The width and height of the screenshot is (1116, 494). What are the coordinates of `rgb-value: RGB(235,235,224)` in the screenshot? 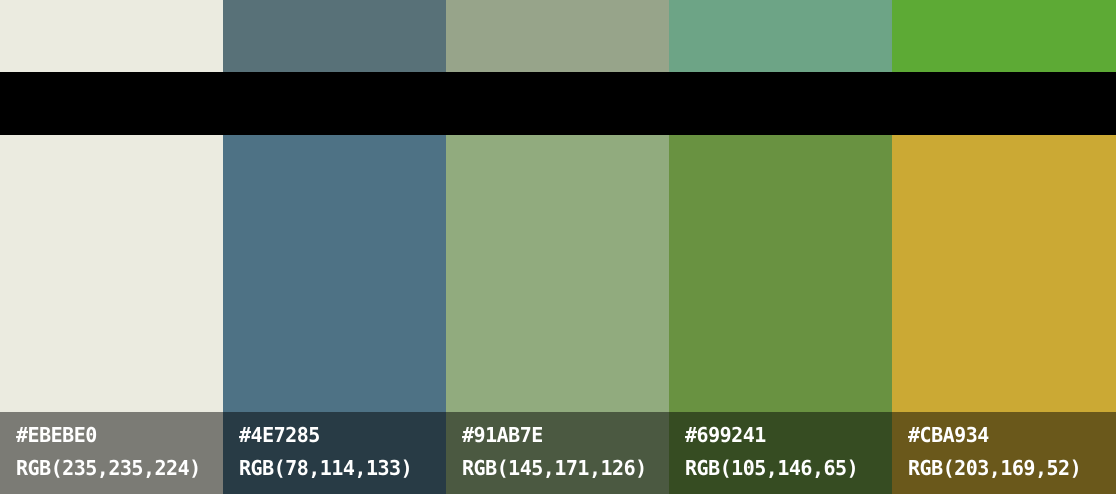 It's located at (108, 468).